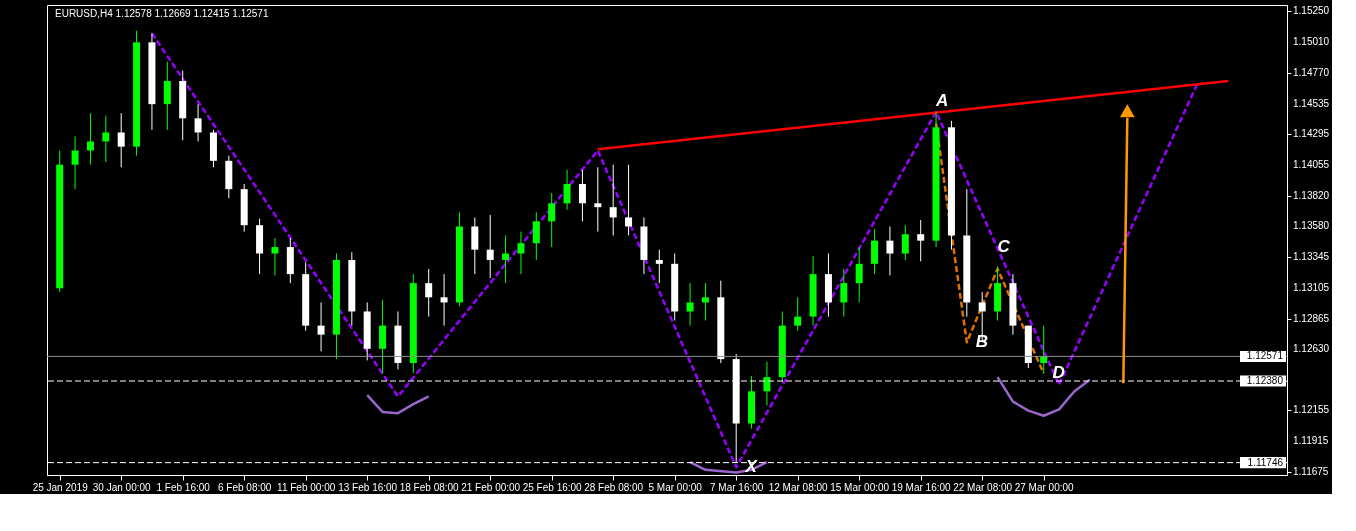  What do you see at coordinates (183, 487) in the screenshot?
I see `x-tick-label: 1 Feb 16:00` at bounding box center [183, 487].